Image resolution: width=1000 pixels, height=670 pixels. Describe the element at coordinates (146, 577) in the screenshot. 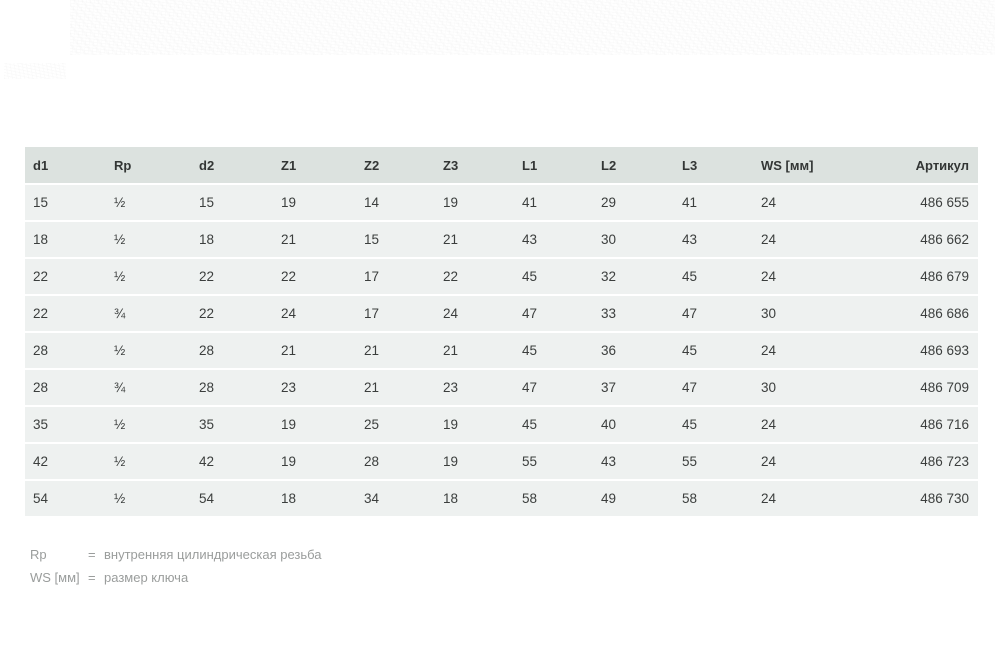

I see `footnote-def: размер ключа` at that location.